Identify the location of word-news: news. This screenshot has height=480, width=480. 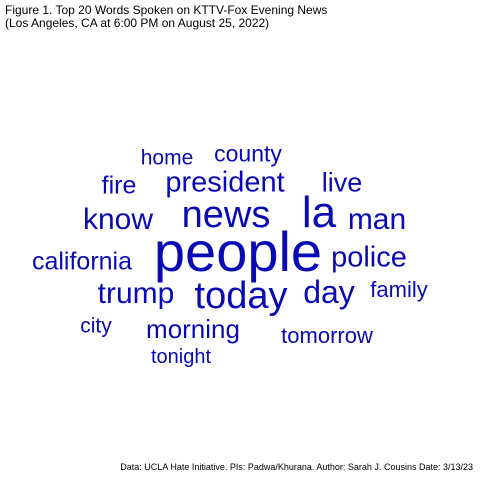
(226, 215).